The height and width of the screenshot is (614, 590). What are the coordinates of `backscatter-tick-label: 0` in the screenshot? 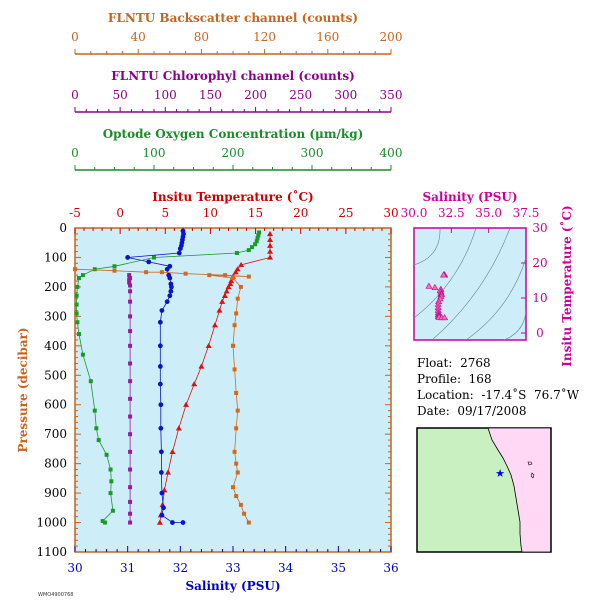 It's located at (75, 37).